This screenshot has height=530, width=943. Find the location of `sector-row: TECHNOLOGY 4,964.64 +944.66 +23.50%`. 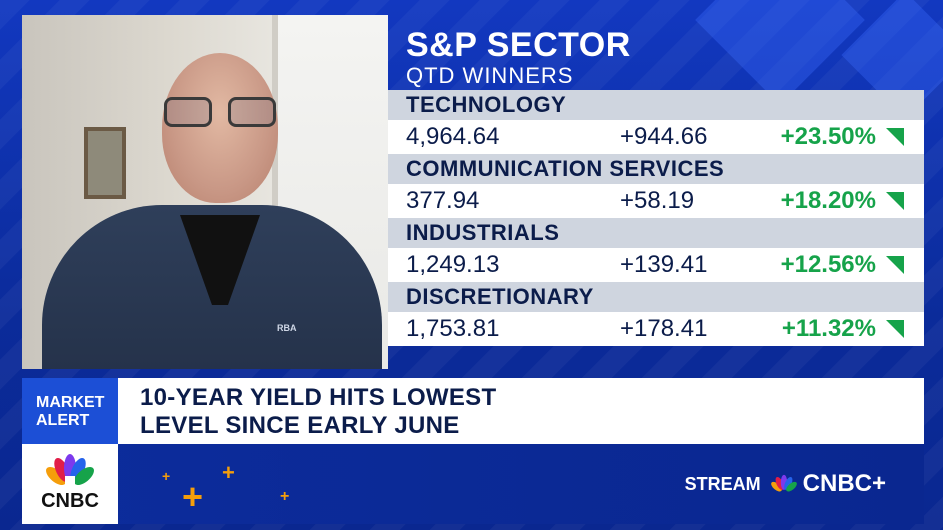

sector-row: TECHNOLOGY 4,964.64 +944.66 +23.50% is located at coordinates (656, 122).